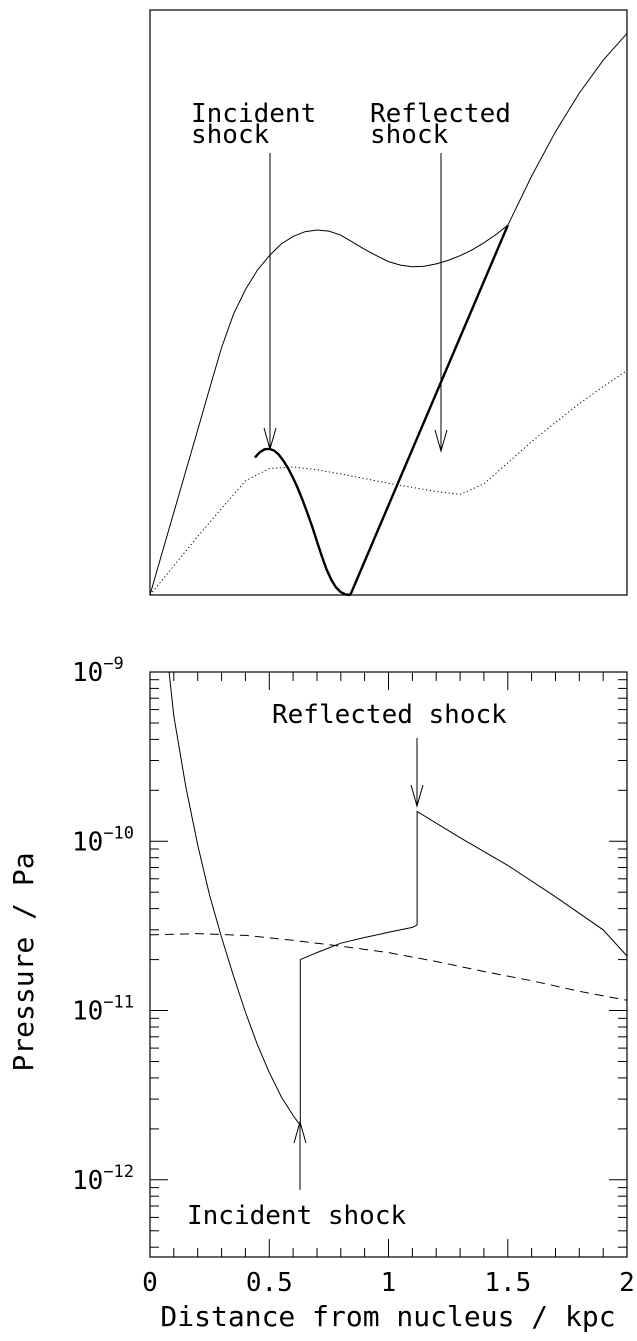 The width and height of the screenshot is (637, 1341). I want to click on top-annotation-reflected-line2: shock, so click(409, 135).